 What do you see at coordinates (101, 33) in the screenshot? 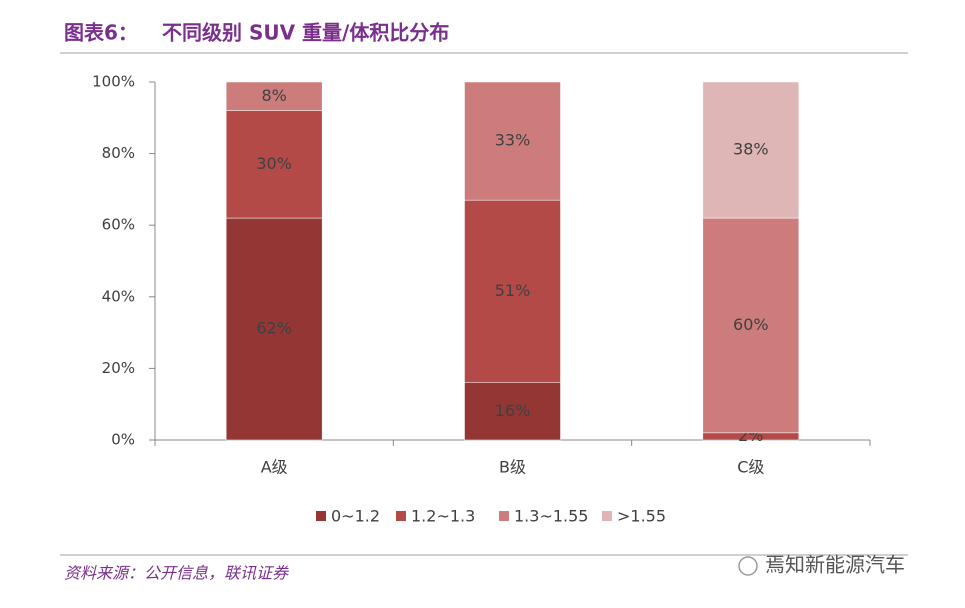
I see `figure-label: 图表6：` at bounding box center [101, 33].